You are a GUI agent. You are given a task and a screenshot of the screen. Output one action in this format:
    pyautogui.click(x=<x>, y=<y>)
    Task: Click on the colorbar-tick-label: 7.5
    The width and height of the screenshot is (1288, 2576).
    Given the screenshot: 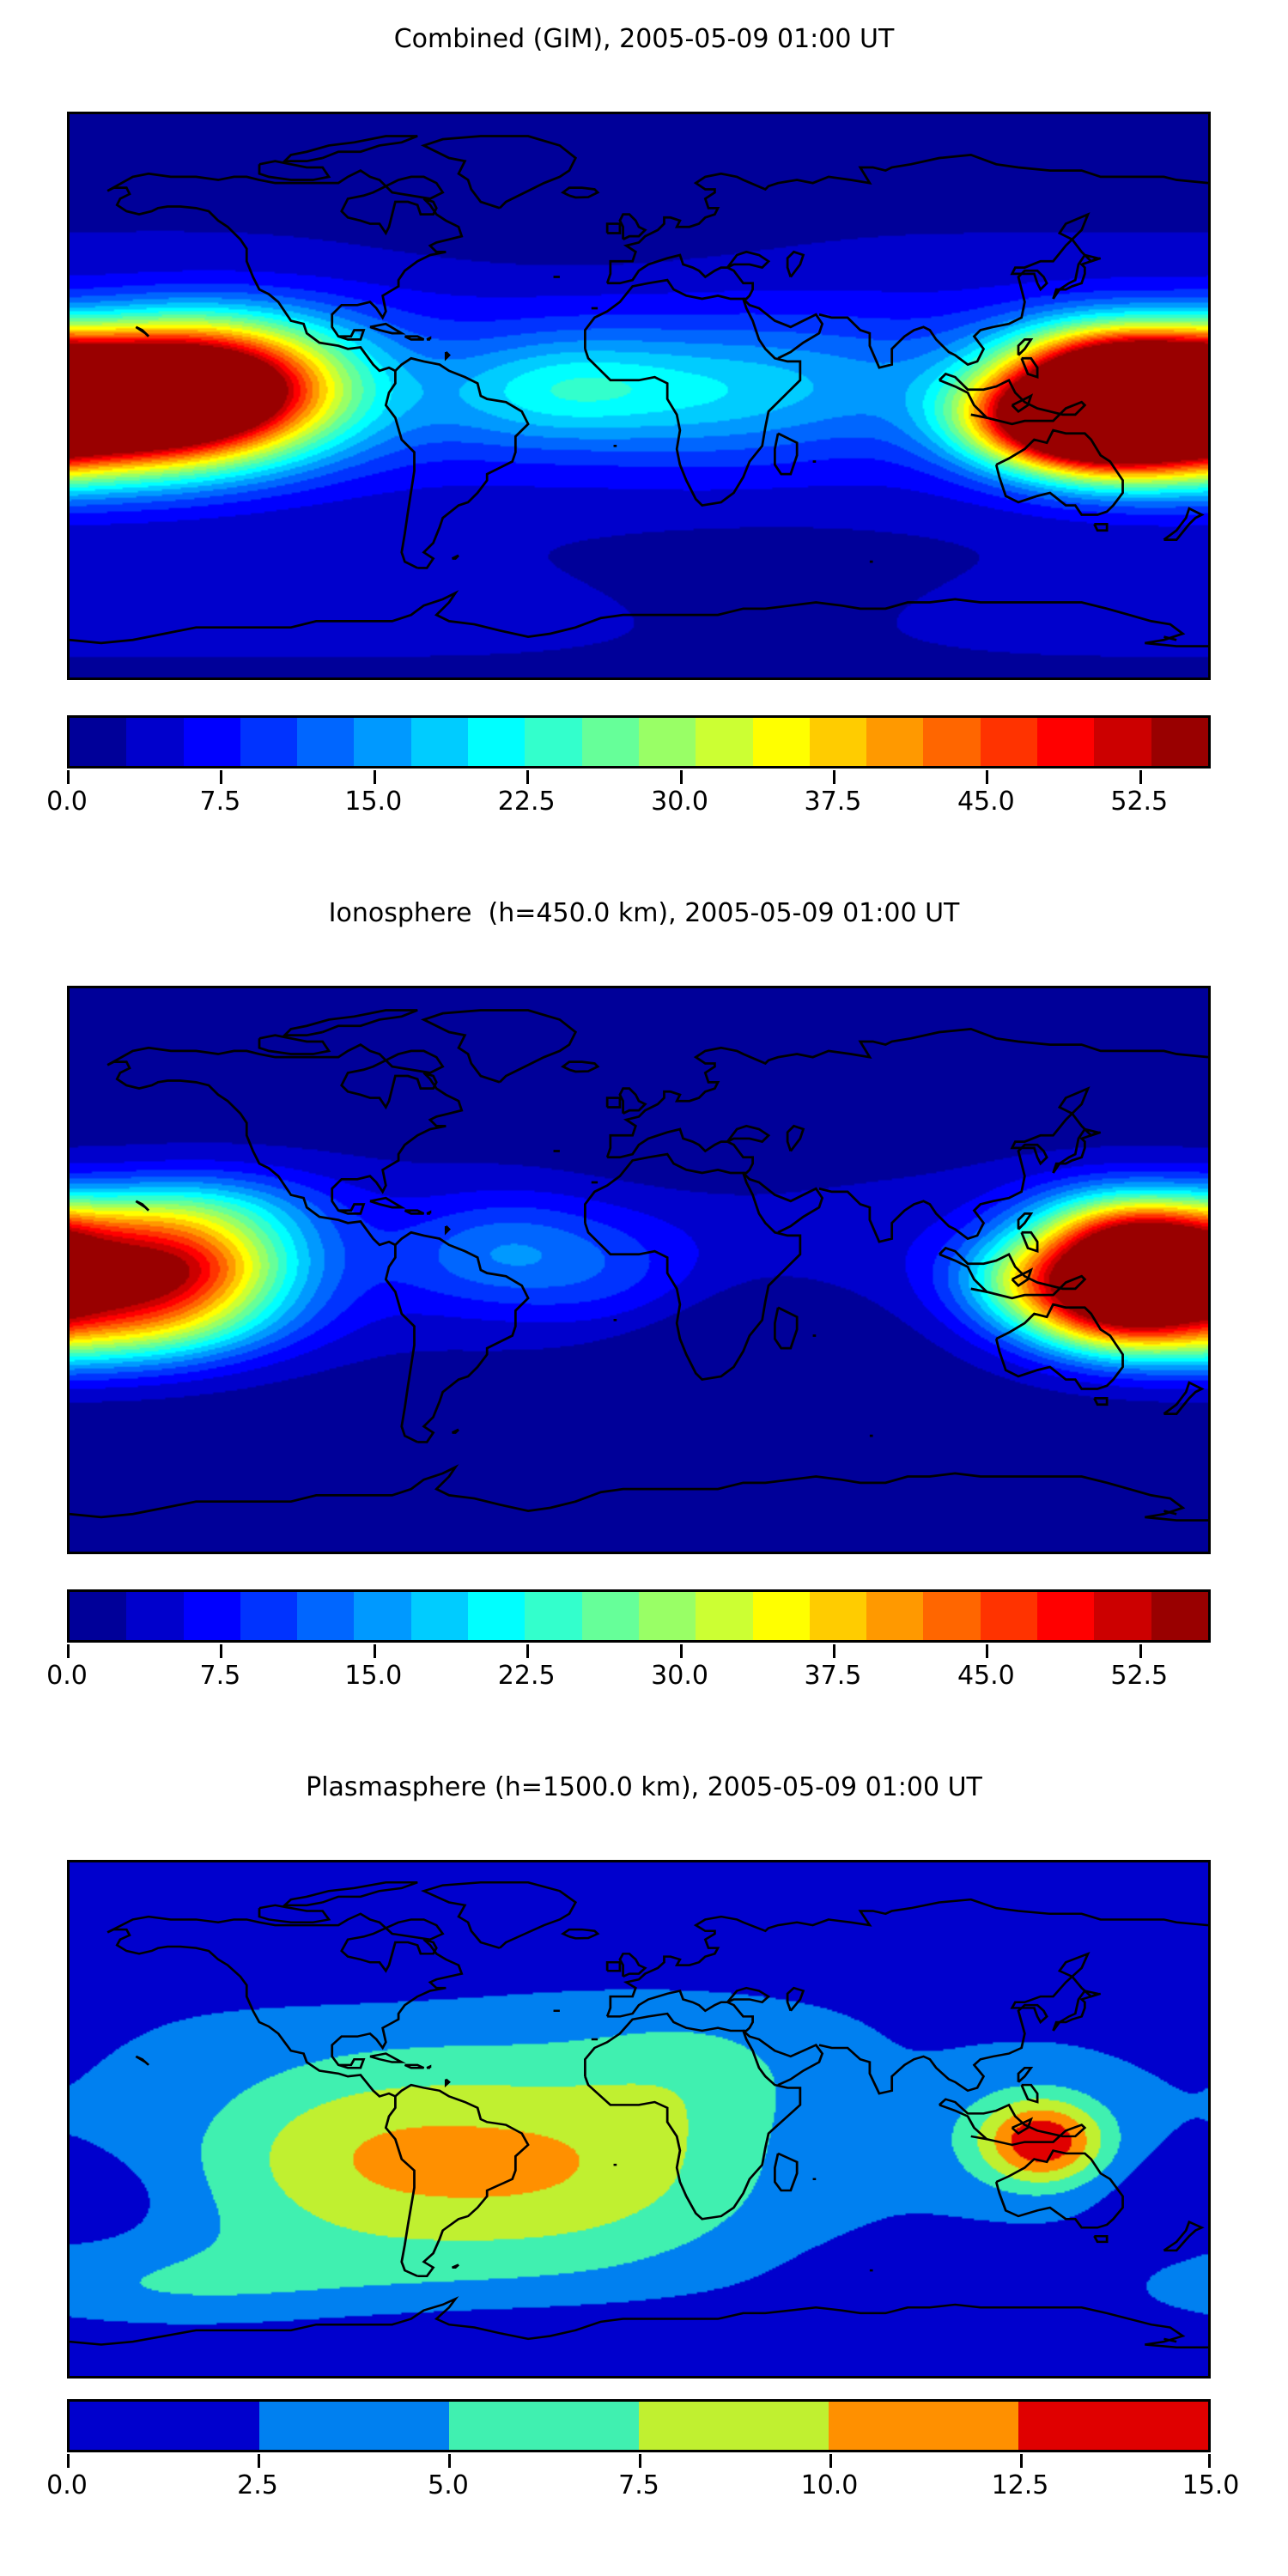 What is the action you would take?
    pyautogui.click(x=220, y=802)
    